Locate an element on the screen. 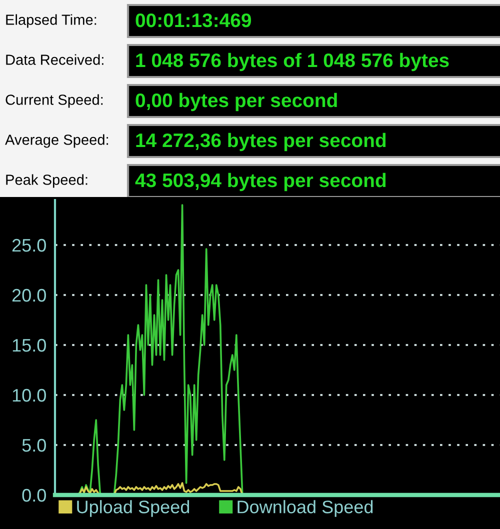 This screenshot has width=500, height=529. text: 0,00 bytes per second is located at coordinates (236, 102).